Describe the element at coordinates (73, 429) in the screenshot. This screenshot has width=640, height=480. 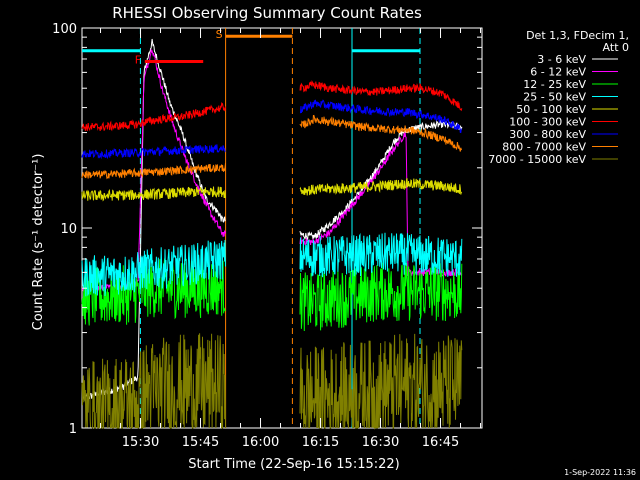
I see `y-tick-label: 1` at that location.